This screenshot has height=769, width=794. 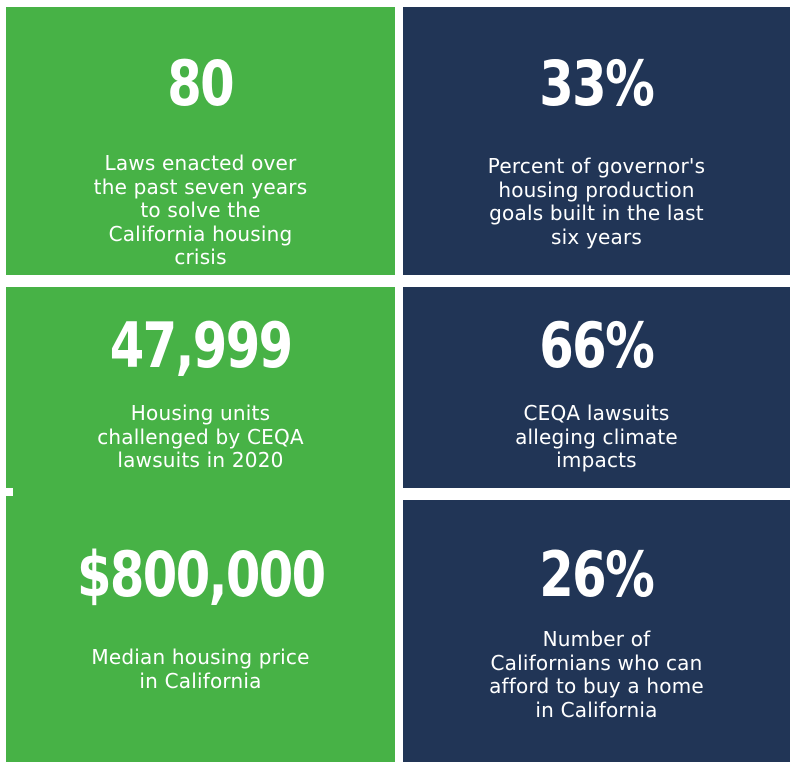 I want to click on stat-label-line: Number of, so click(x=596, y=639).